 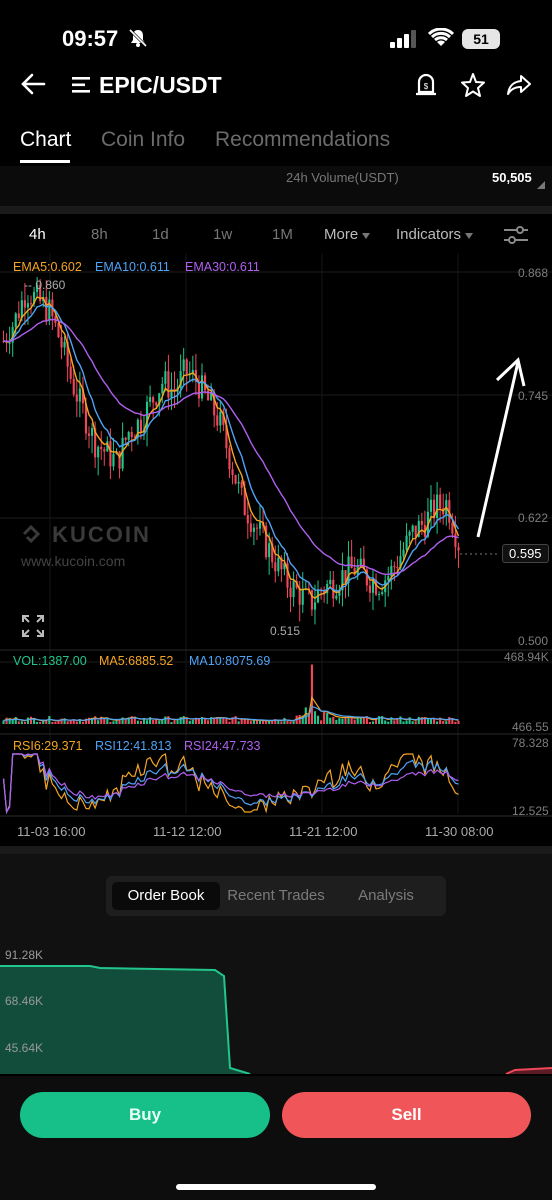 What do you see at coordinates (386, 895) in the screenshot?
I see `tab-analysis: Analysis` at bounding box center [386, 895].